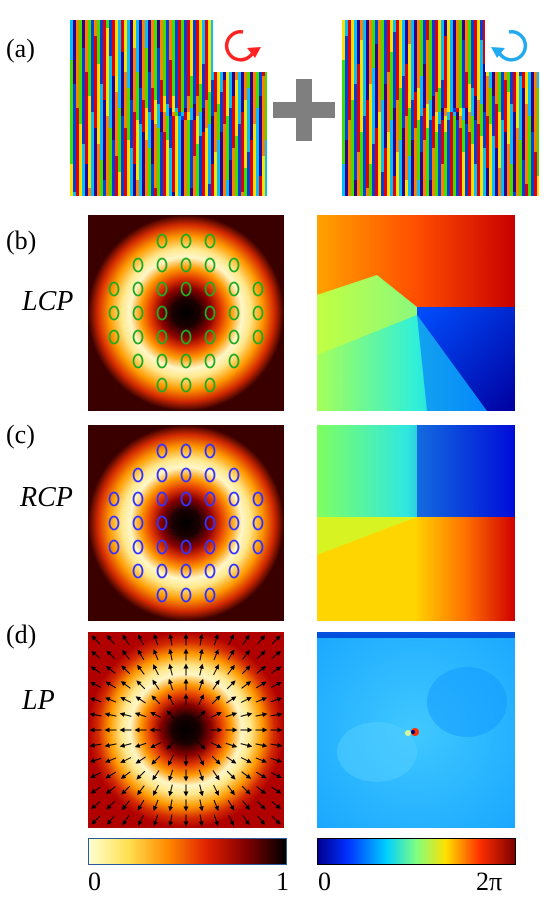 The image size is (550, 905). Describe the element at coordinates (304, 110) in the screenshot. I see `plus-icon` at that location.